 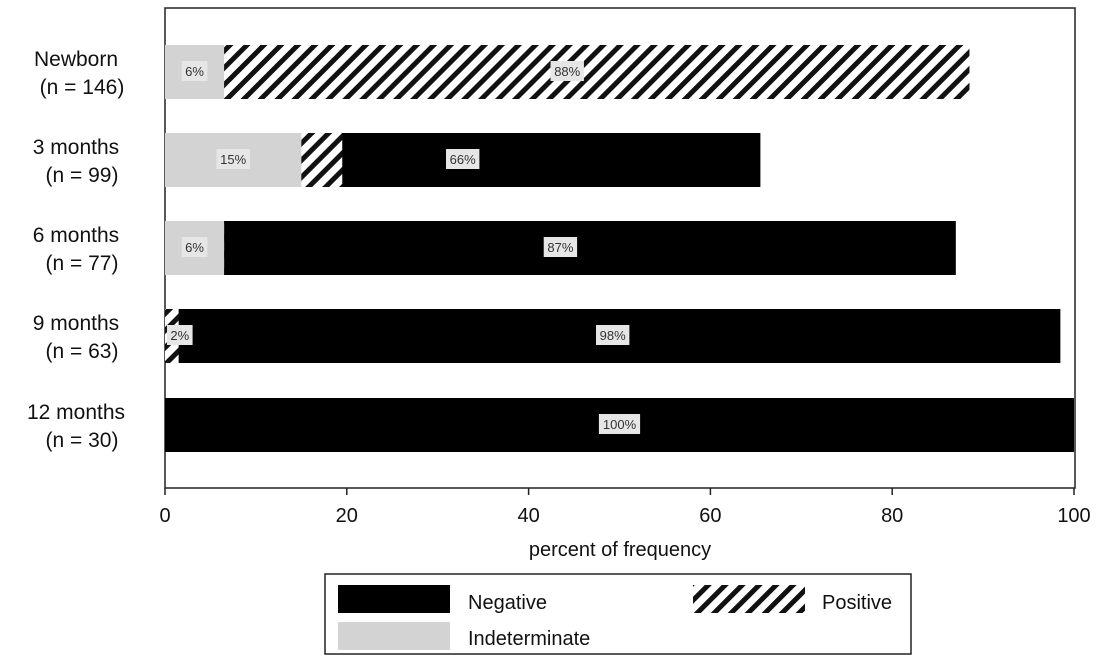 I want to click on x-tick-label-2: 40, so click(x=528, y=516).